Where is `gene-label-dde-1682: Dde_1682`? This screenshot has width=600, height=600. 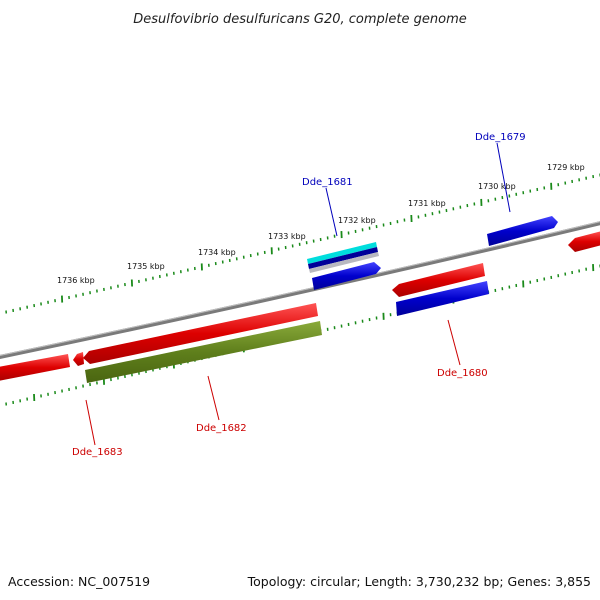
gene-label-dde-1682: Dde_1682 is located at coordinates (221, 428).